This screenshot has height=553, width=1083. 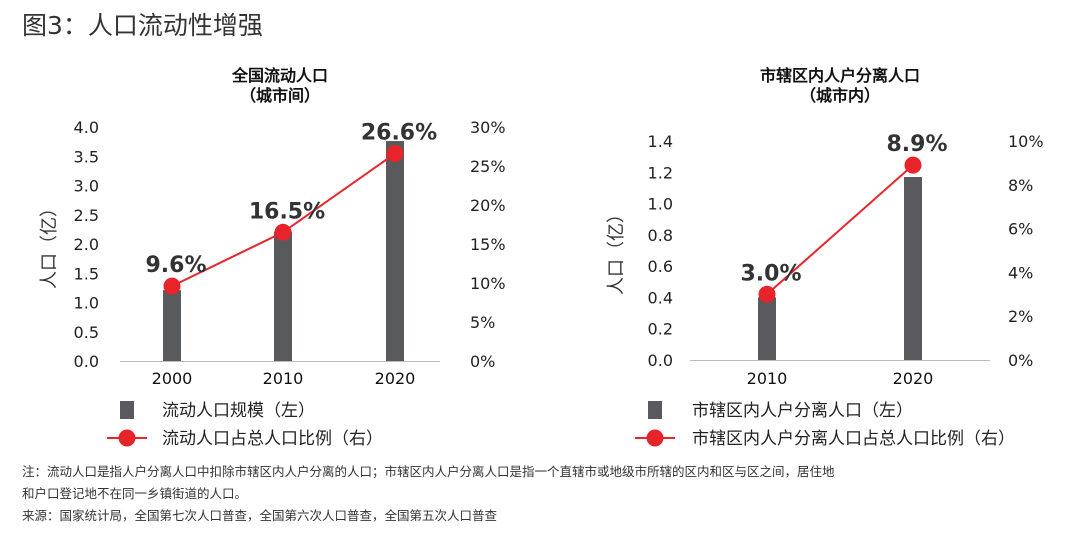 I want to click on chart1-data-label: 16.5%, so click(x=287, y=211).